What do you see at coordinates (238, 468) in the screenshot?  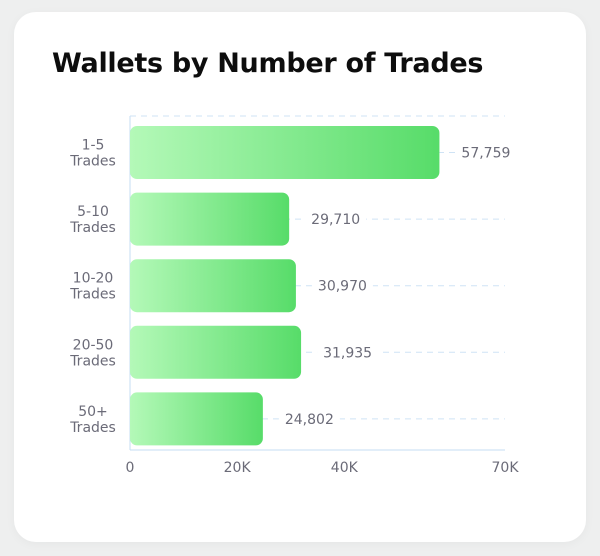 I see `x-tick-label: 20K` at bounding box center [238, 468].